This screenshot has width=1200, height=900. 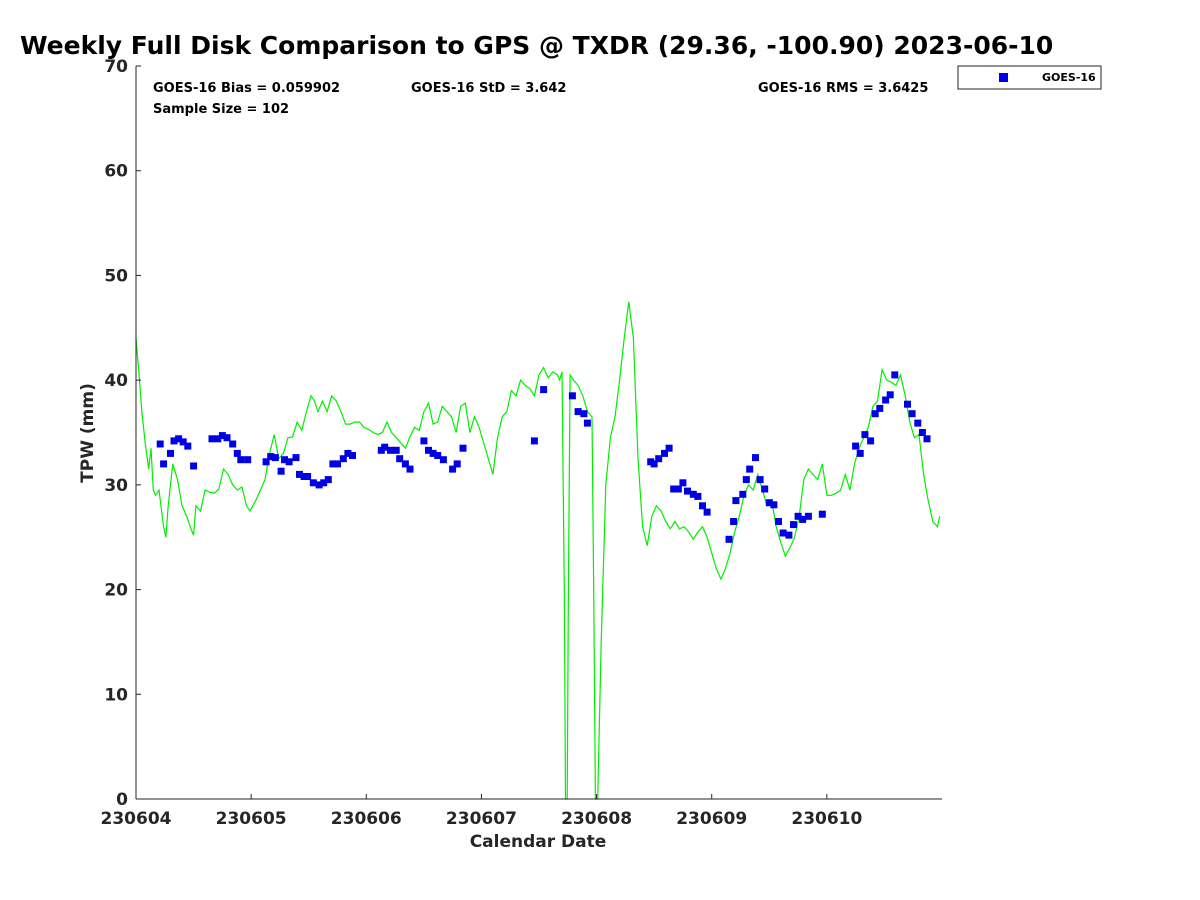 What do you see at coordinates (116, 172) in the screenshot?
I see `y-tick-label: 60` at bounding box center [116, 172].